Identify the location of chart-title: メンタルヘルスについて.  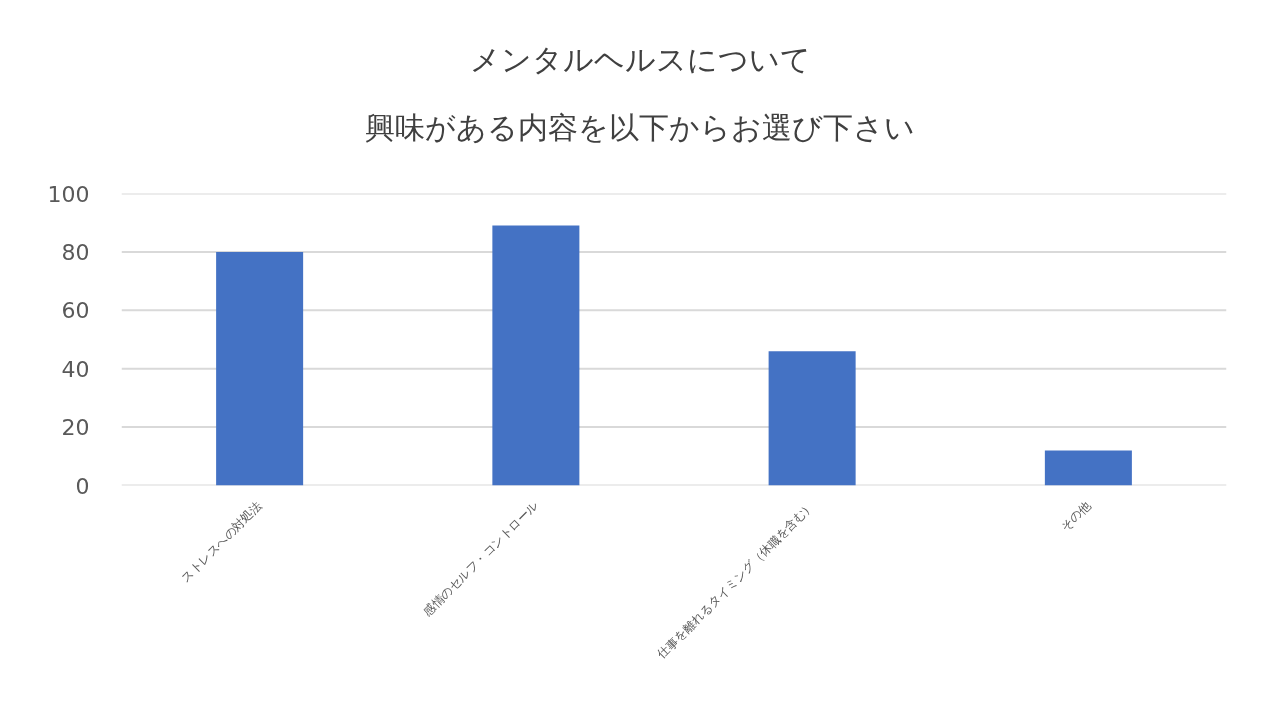
(640, 60).